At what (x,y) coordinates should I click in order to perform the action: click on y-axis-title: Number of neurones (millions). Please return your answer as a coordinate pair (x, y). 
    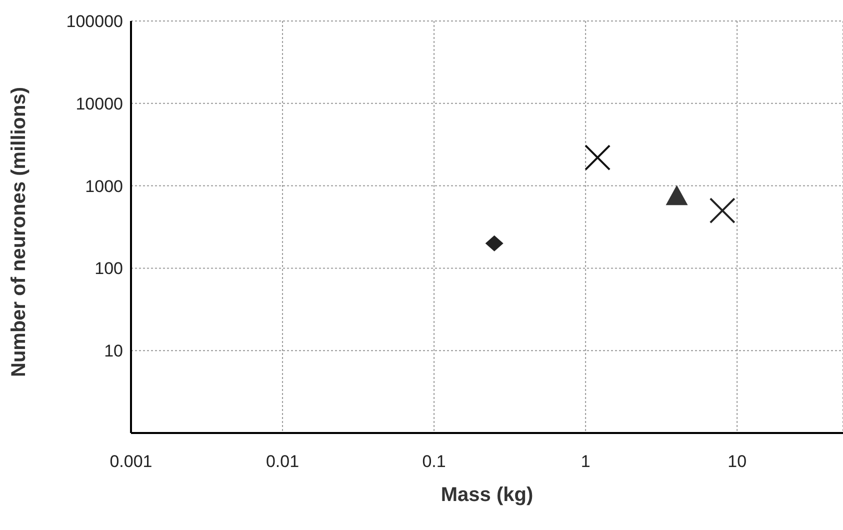
    Looking at the image, I should click on (19, 231).